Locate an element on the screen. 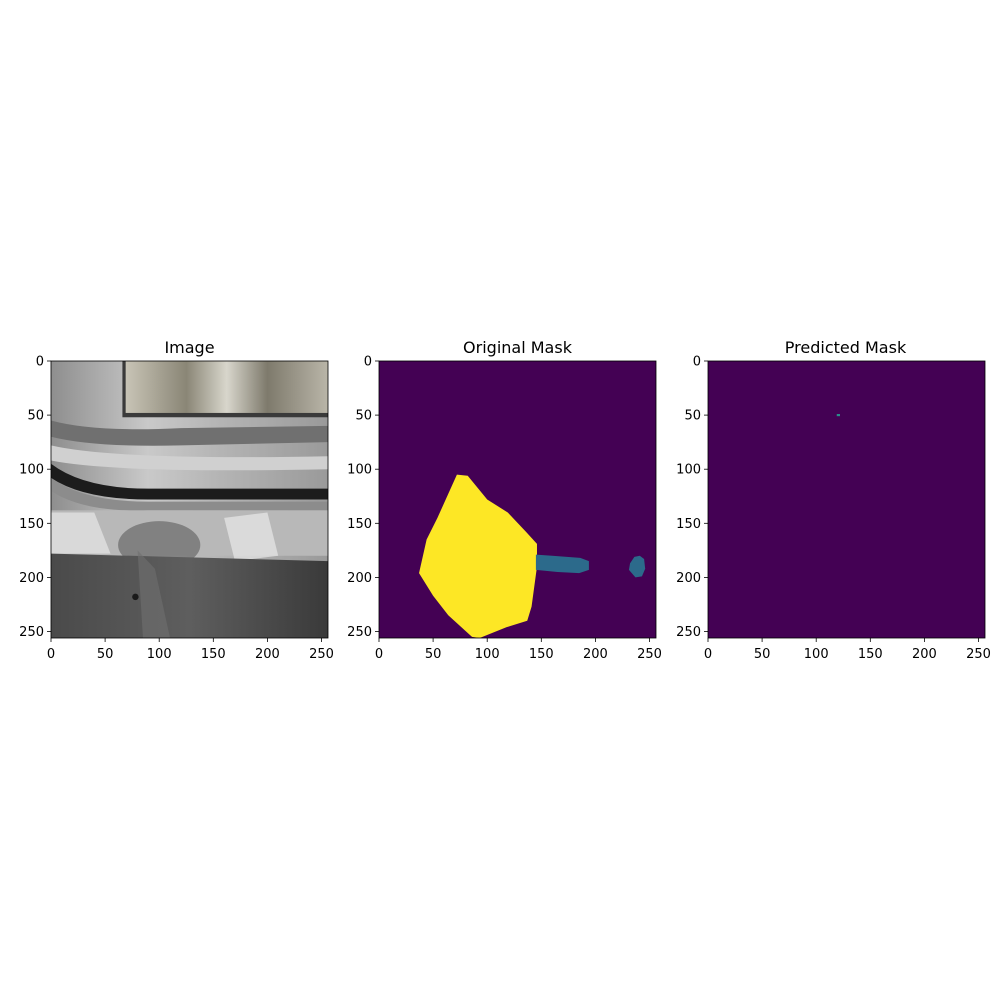 The image size is (1000, 1000). panel-title: Original Mask is located at coordinates (518, 347).